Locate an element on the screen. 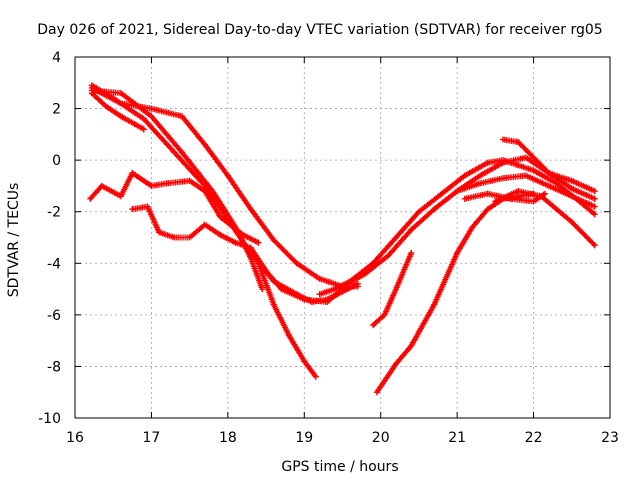 The width and height of the screenshot is (640, 480). x-tick-label: 17 is located at coordinates (152, 438).